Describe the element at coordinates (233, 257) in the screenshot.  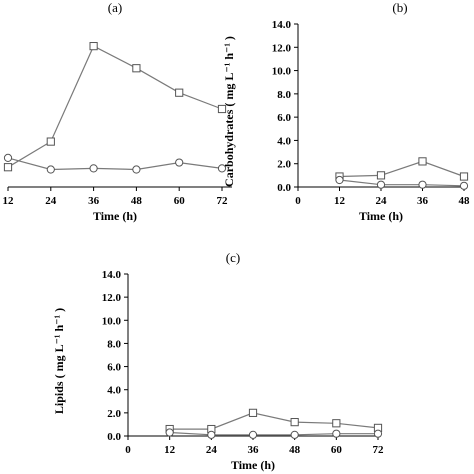
I see `panel-label: (c)` at that location.